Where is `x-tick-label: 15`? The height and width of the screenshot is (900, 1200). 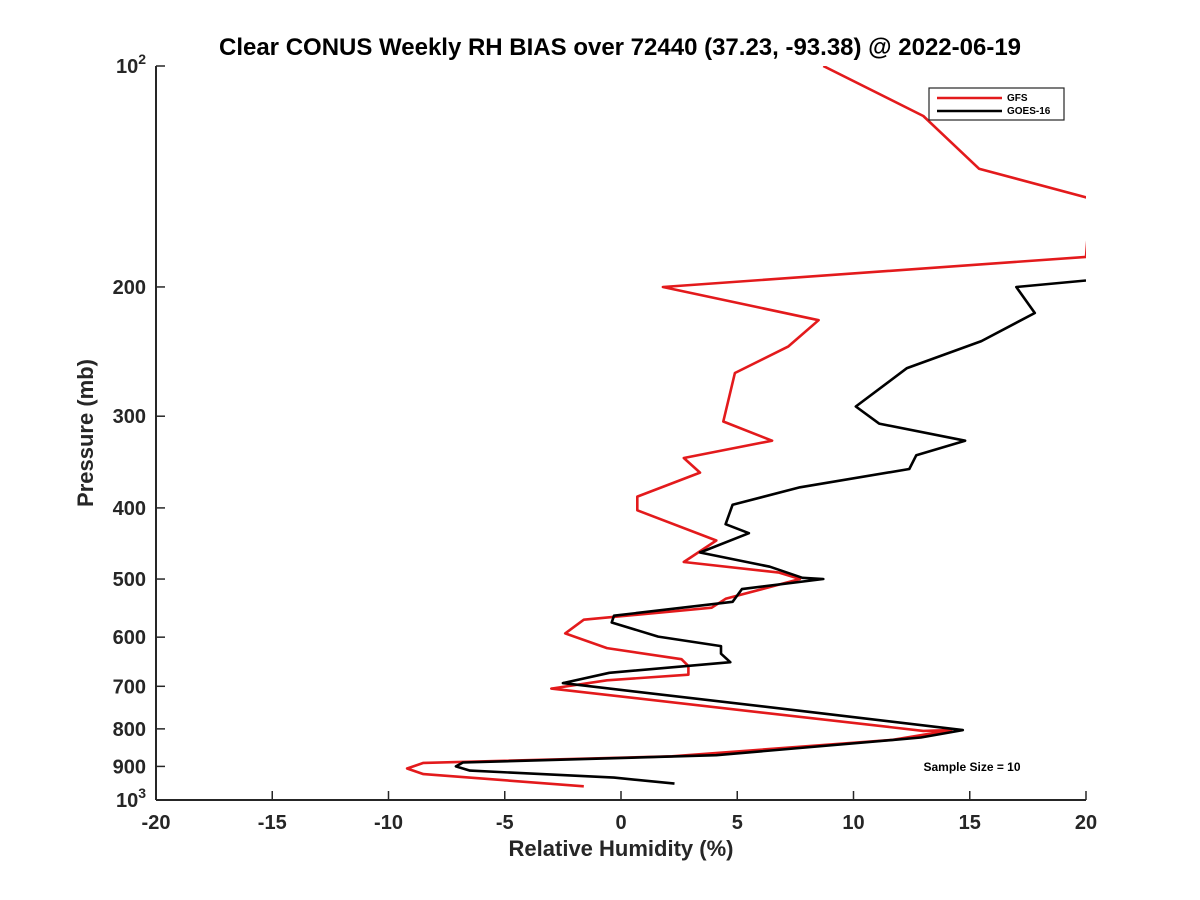 x-tick-label: 15 is located at coordinates (970, 823).